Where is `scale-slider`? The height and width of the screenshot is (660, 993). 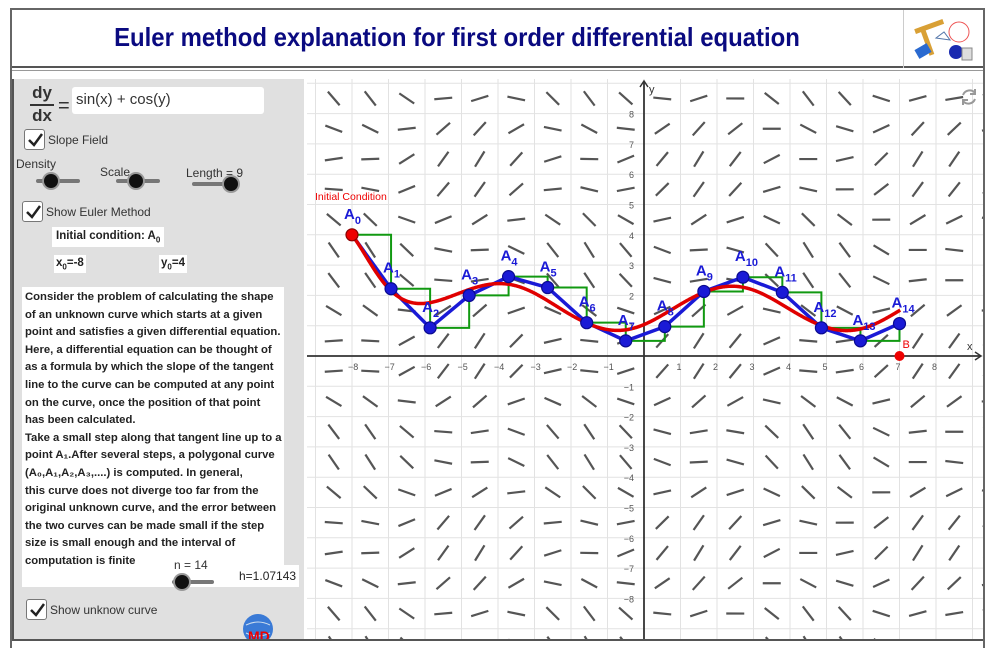 scale-slider is located at coordinates (138, 181).